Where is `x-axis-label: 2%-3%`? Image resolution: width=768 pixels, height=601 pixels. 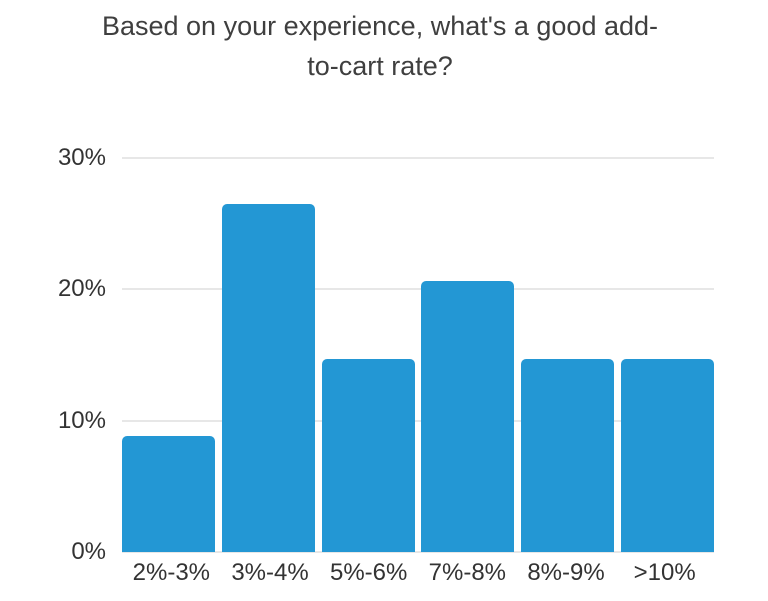
x-axis-label: 2%-3% is located at coordinates (171, 572).